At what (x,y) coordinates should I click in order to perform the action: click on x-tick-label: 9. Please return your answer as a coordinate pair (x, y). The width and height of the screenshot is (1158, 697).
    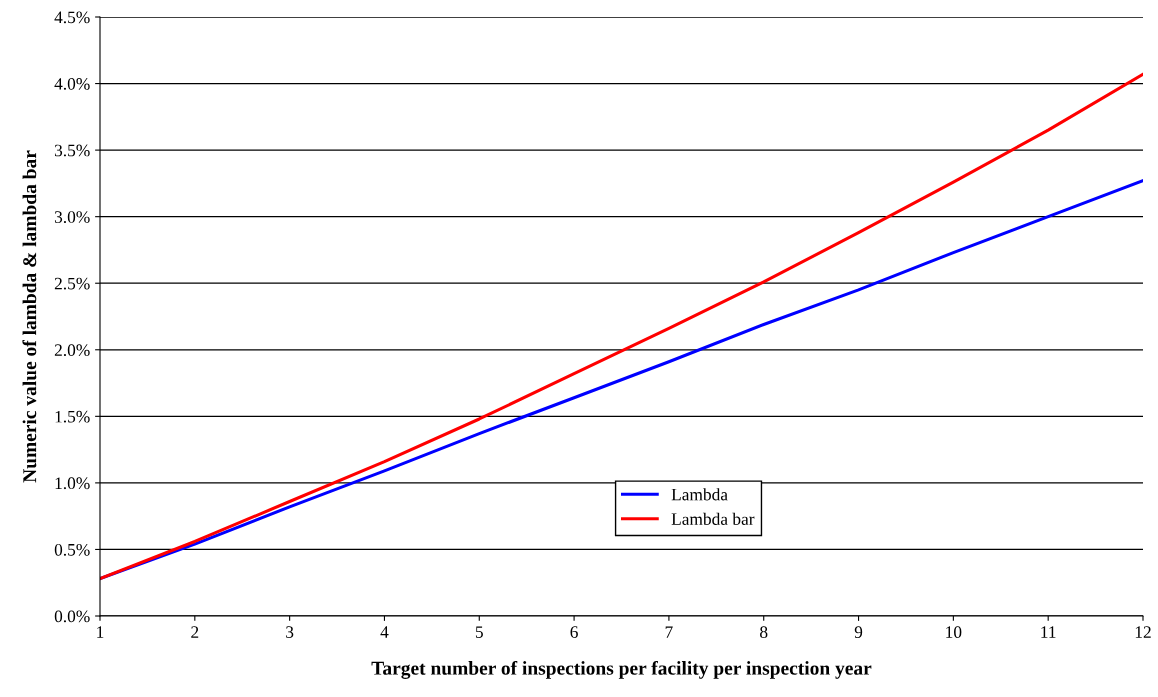
    Looking at the image, I should click on (858, 632).